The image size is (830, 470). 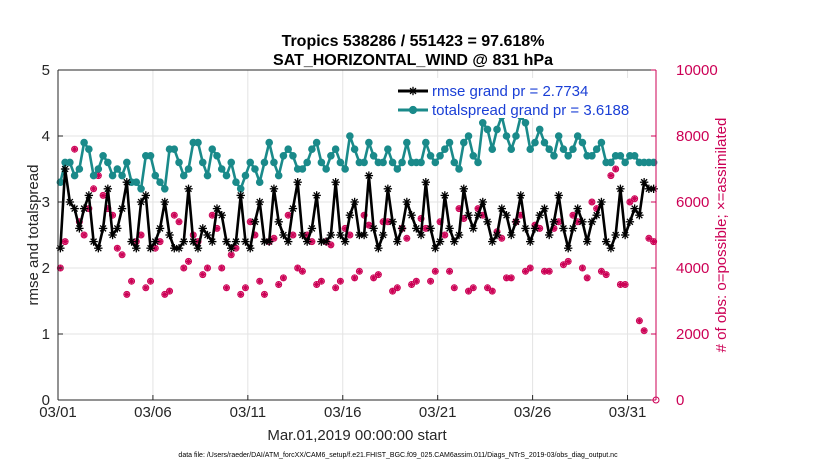 I want to click on y-right-tick-label: 8000, so click(x=692, y=136).